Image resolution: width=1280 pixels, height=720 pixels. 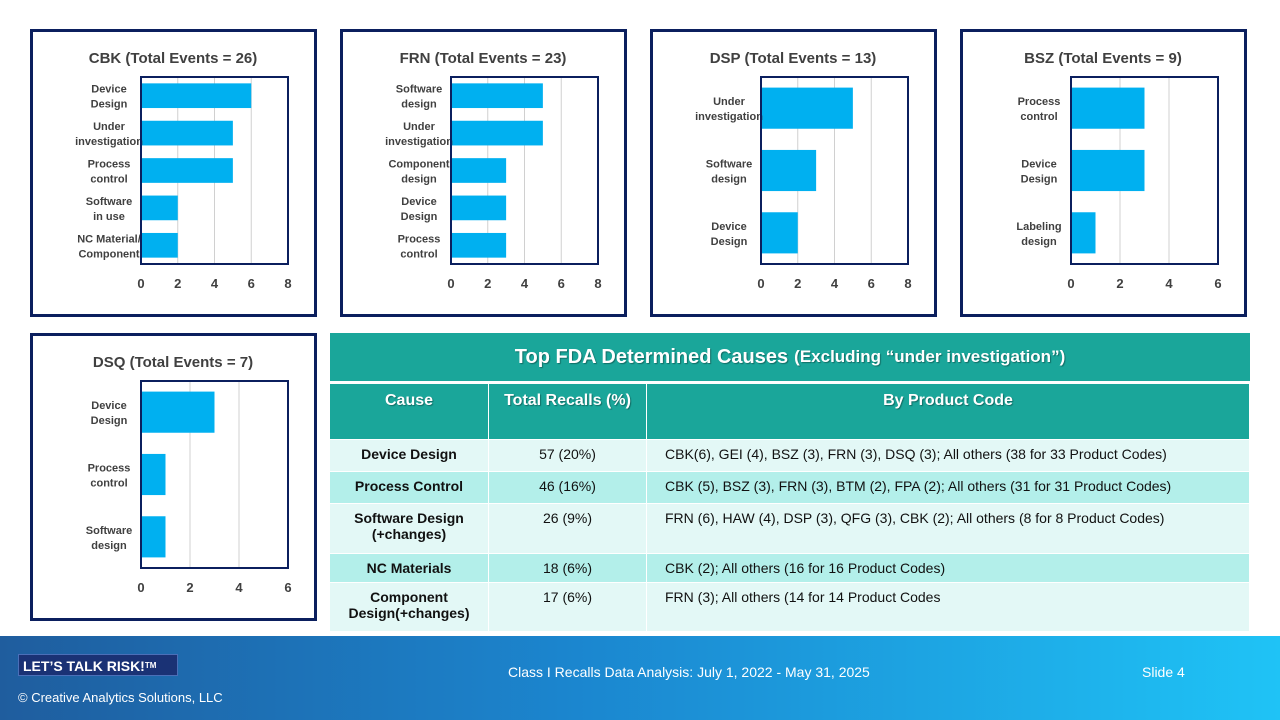 I want to click on chart-title: FRN (Total Events = 23), so click(x=483, y=58).